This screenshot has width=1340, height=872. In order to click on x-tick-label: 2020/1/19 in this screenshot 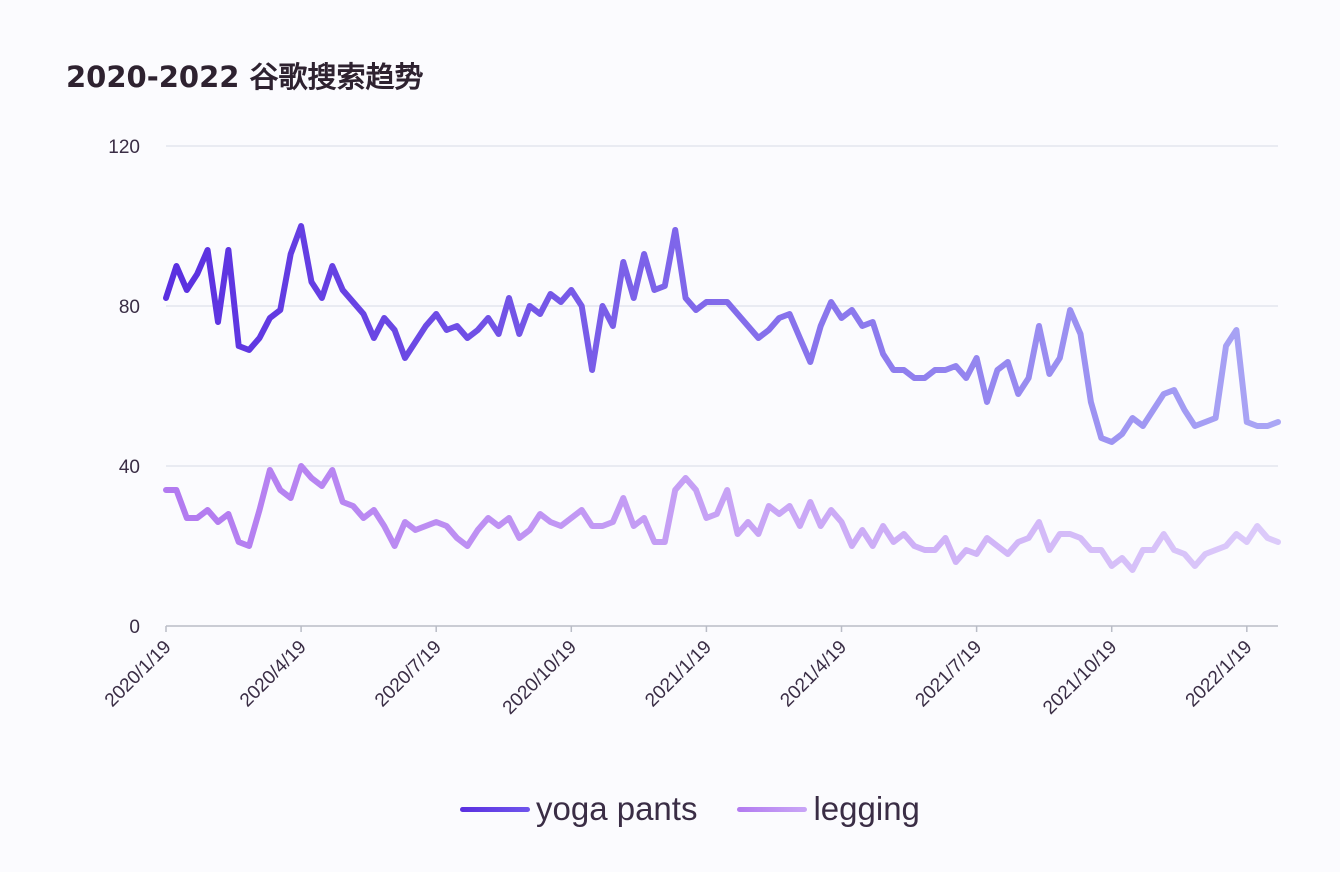, I will do `click(138, 674)`.